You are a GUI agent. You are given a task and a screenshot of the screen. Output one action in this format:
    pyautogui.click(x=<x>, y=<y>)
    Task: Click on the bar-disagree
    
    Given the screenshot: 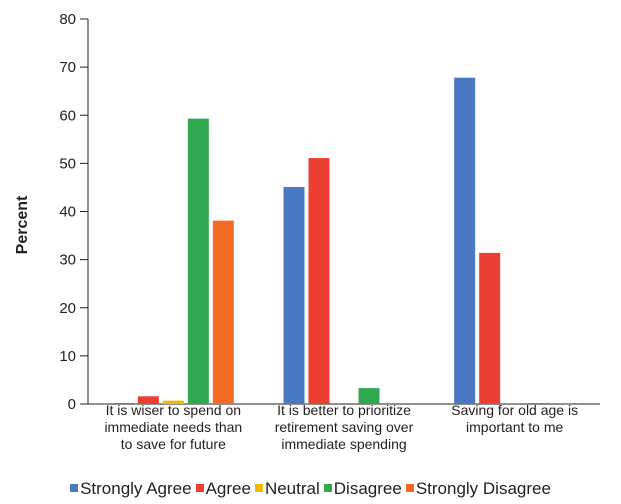 What is the action you would take?
    pyautogui.click(x=198, y=261)
    